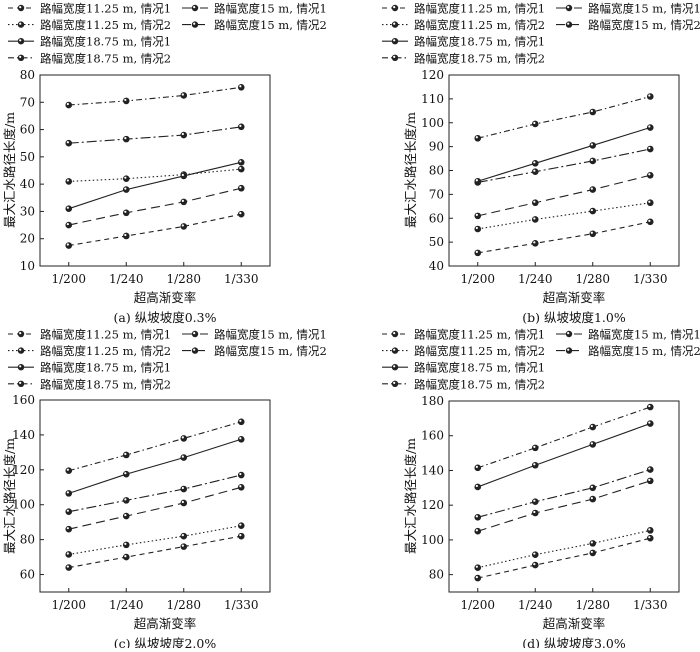 The image size is (700, 652). What do you see at coordinates (477, 605) in the screenshot?
I see `x-tick-label: 1/200` at bounding box center [477, 605].